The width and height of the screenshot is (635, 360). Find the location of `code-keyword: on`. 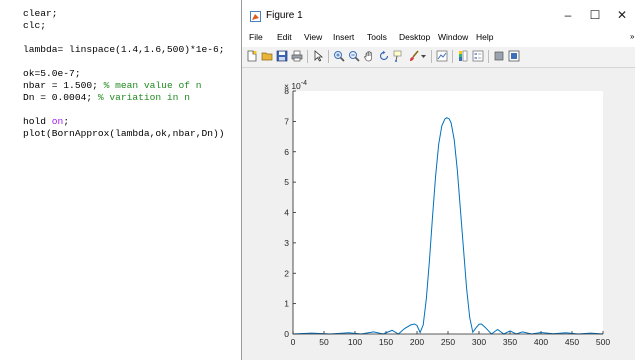

code-keyword: on is located at coordinates (57, 121).